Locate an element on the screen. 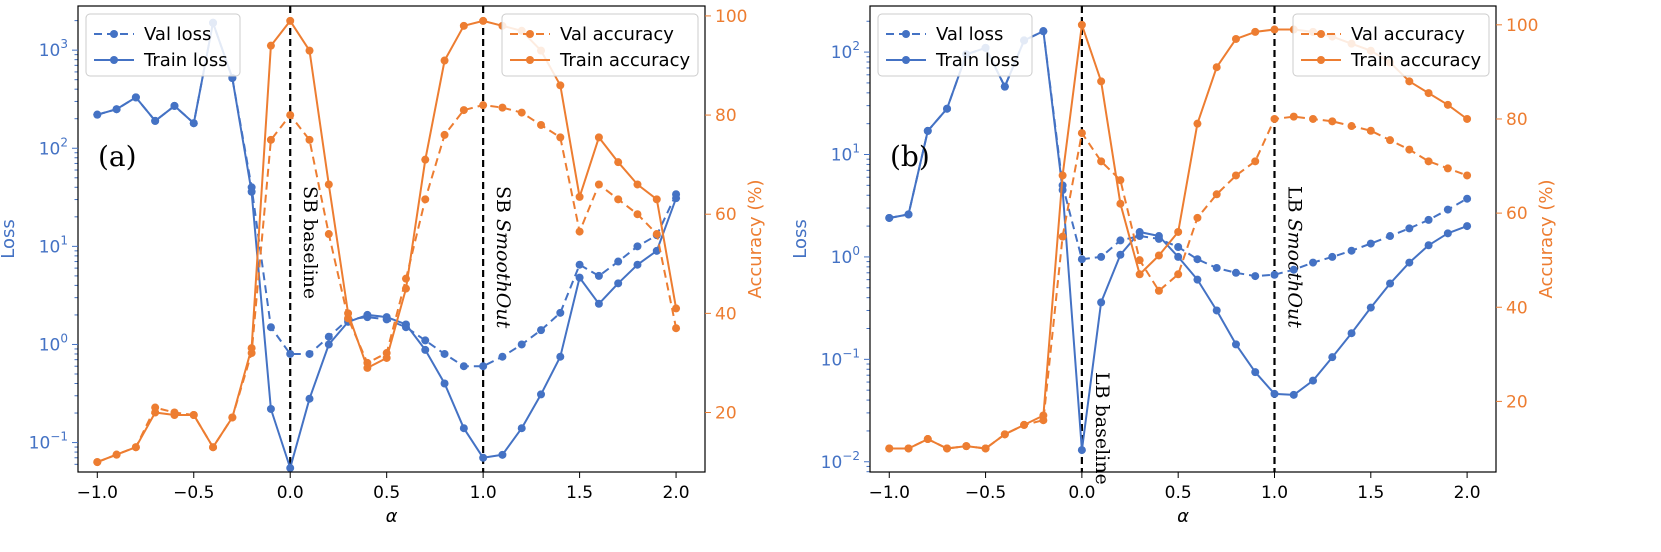 This screenshot has width=1661, height=552. reference-line-label: SB SmoothOut is located at coordinates (503, 257).